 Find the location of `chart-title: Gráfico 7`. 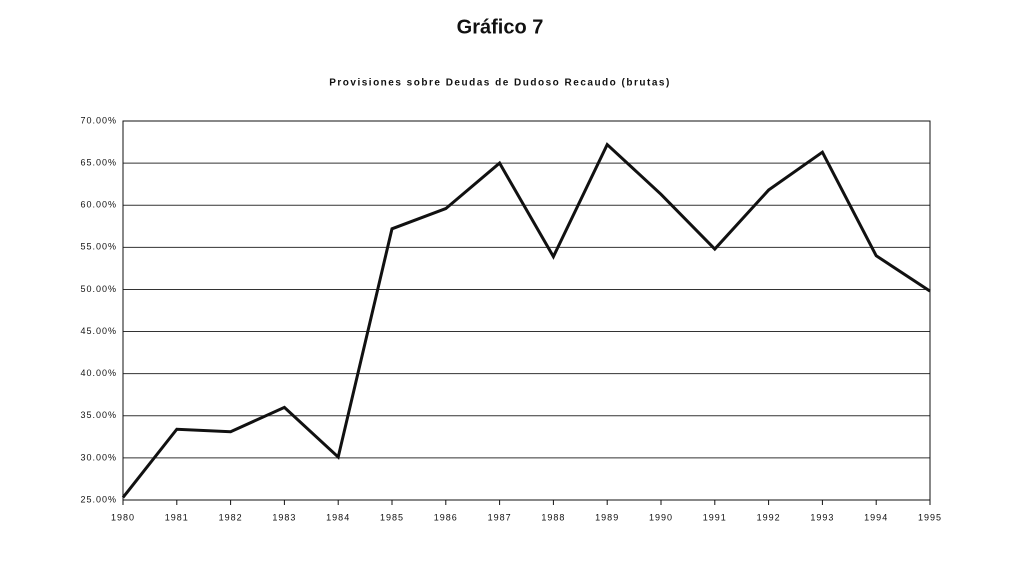

chart-title: Gráfico 7 is located at coordinates (500, 27).